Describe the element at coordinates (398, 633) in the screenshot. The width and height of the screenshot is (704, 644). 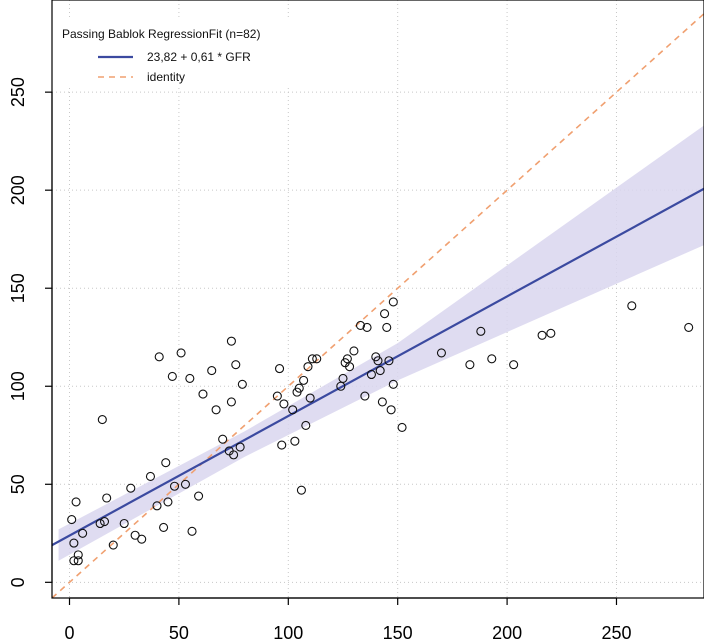
I see `x-tick-label: 150` at that location.